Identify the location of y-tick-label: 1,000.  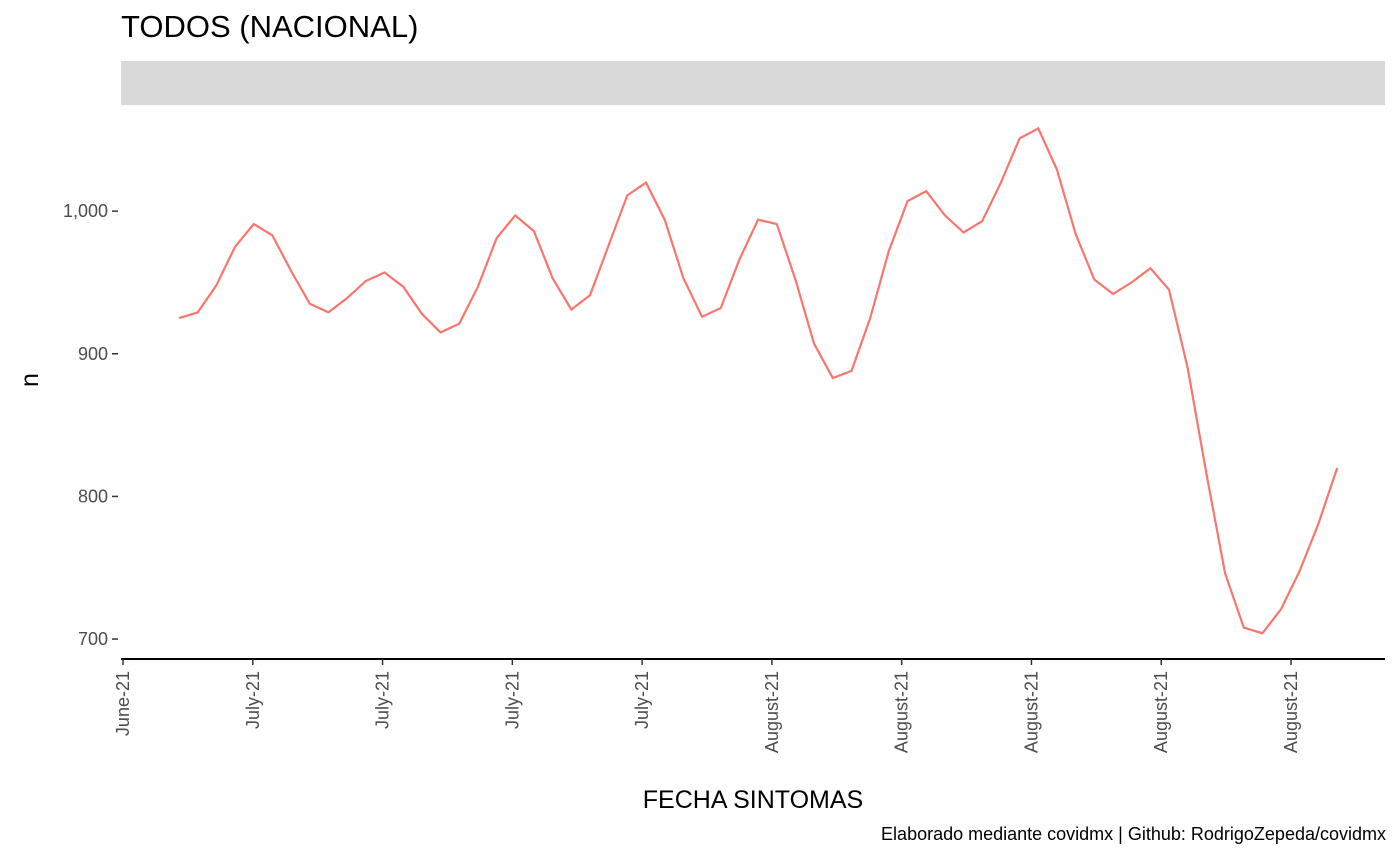
(85, 211).